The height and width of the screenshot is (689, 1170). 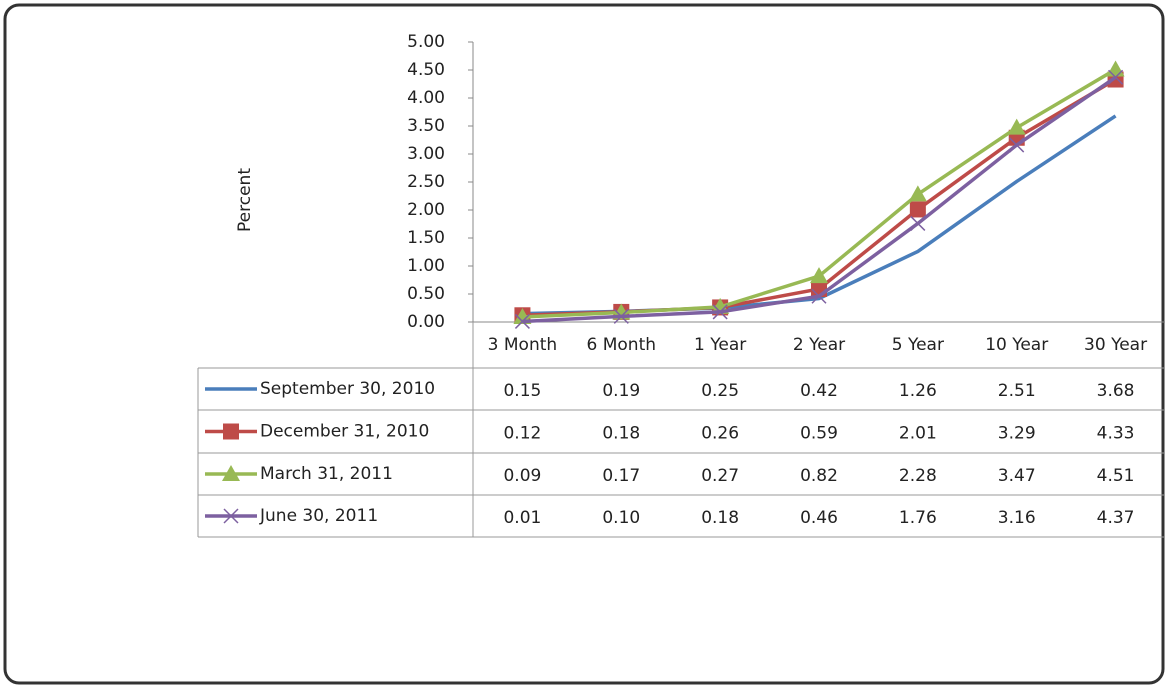 I want to click on table-value: 1.26, so click(x=918, y=391).